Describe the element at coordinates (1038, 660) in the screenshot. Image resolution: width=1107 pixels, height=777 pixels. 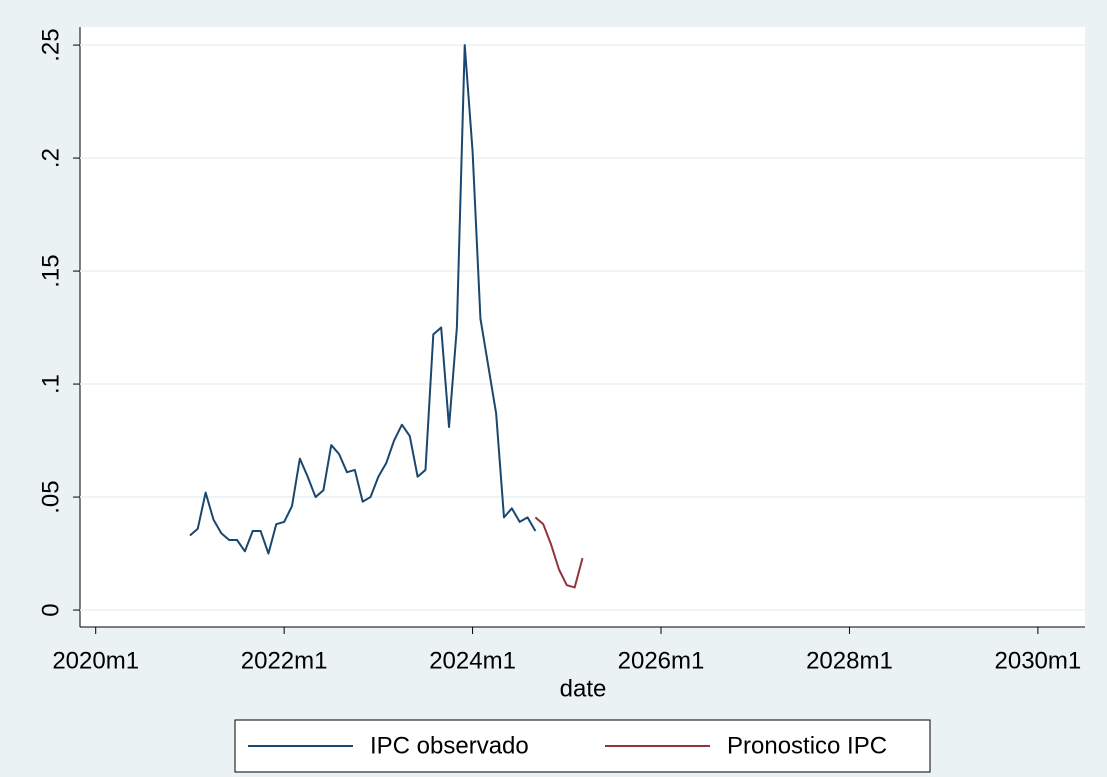
I see `x-tick-label: 2030m1` at that location.